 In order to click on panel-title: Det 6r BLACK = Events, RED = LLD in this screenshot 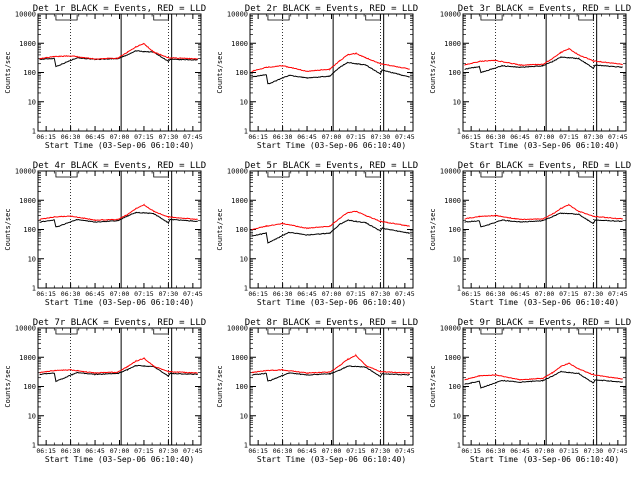, I will do `click(544, 166)`.